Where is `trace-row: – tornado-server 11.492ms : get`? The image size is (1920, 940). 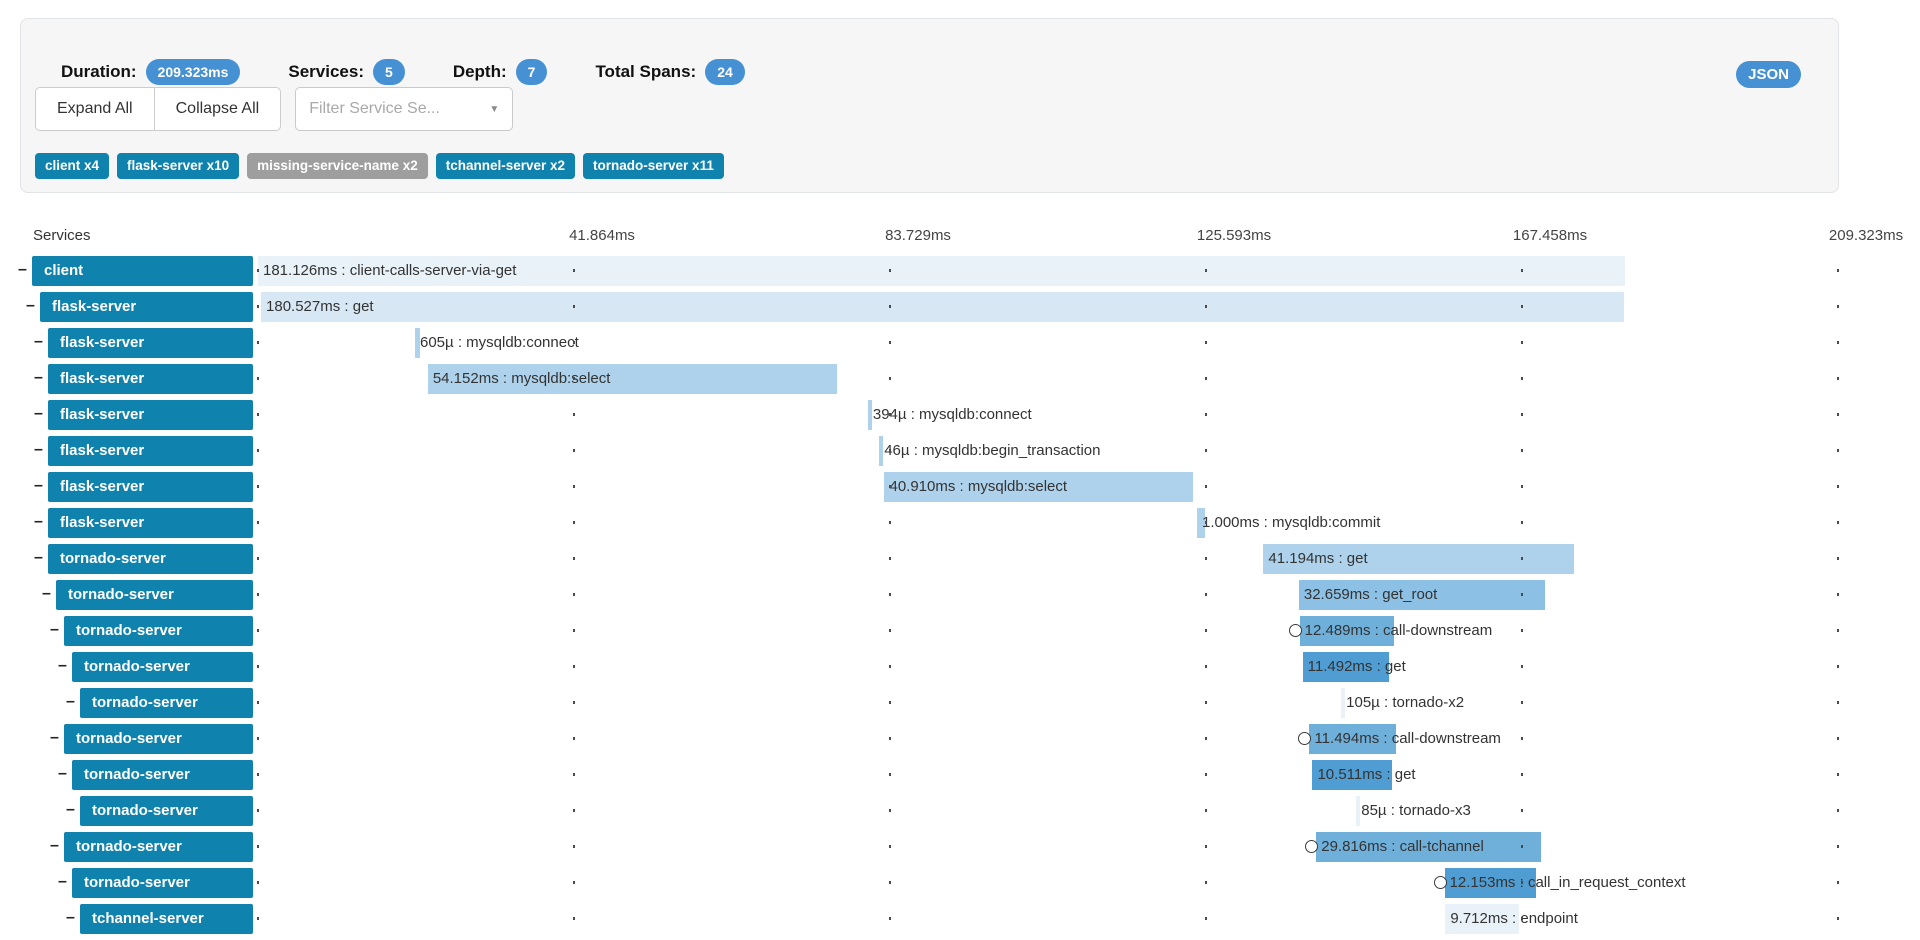 trace-row: – tornado-server 11.492ms : get is located at coordinates (960, 667).